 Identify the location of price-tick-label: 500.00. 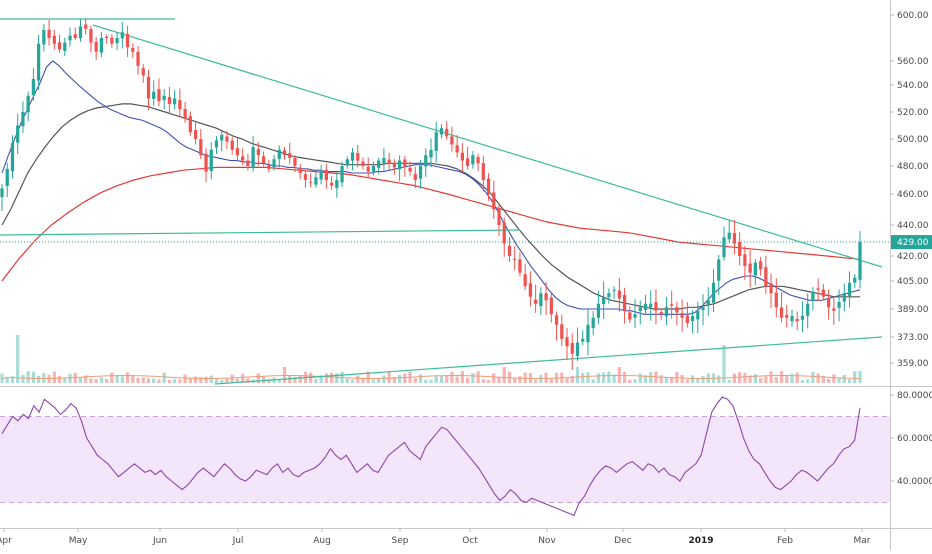
(913, 140).